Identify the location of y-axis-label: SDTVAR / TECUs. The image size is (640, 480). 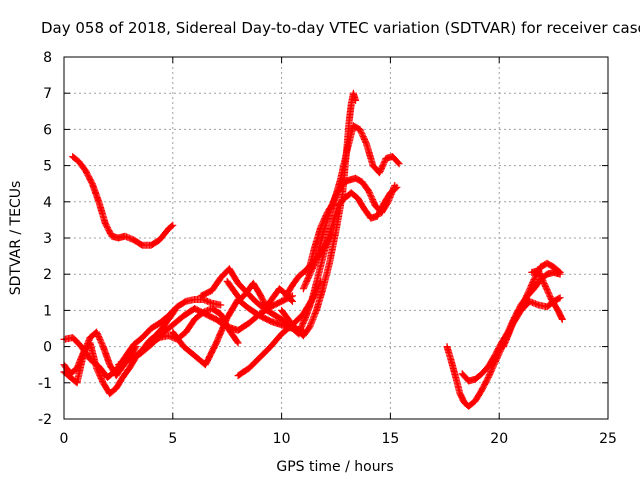
(16, 238).